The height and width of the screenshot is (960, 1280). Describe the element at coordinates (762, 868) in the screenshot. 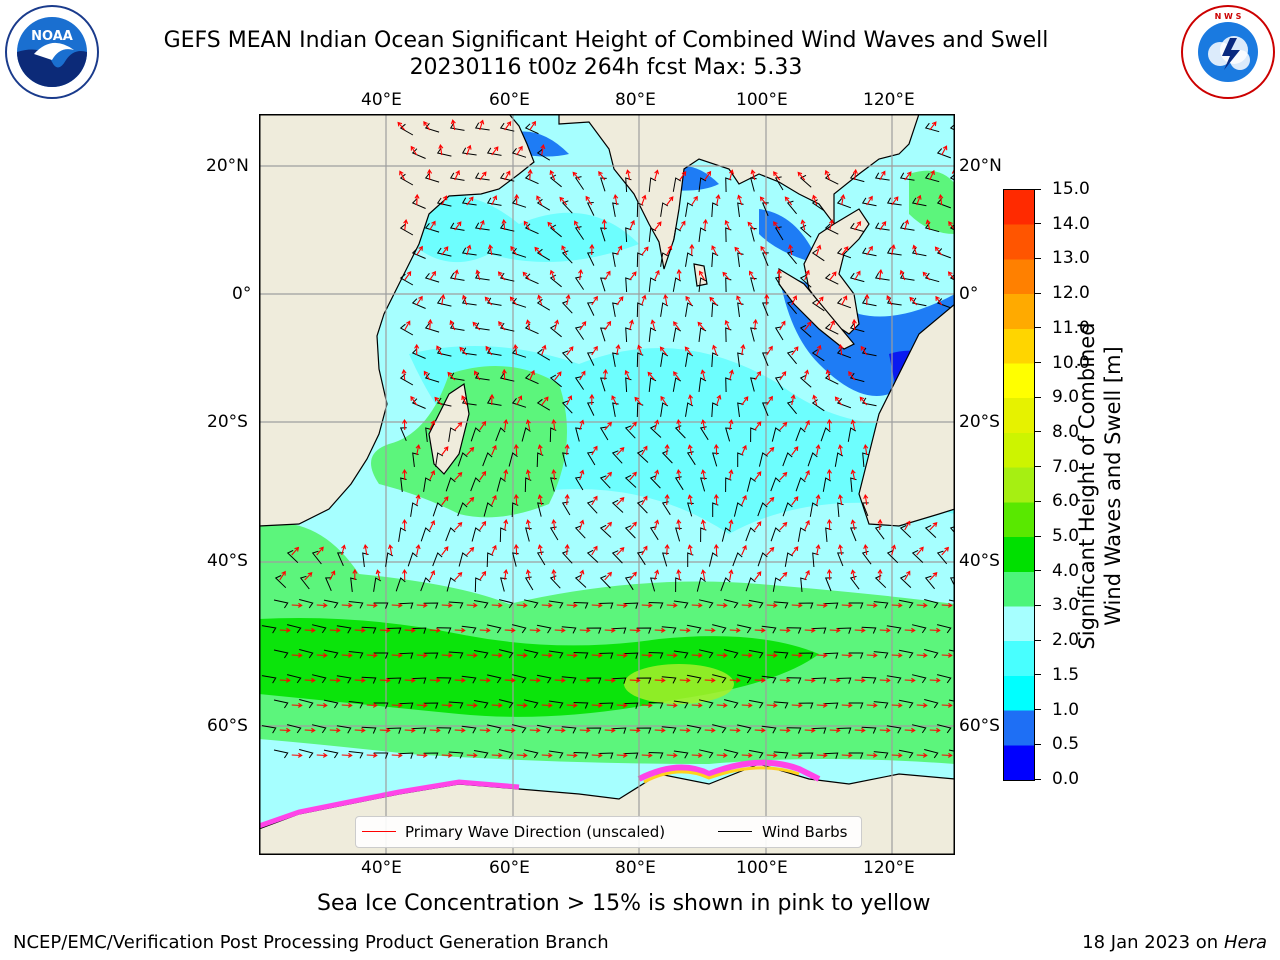

I see `lon-label-bottom-100e: 100°E` at that location.